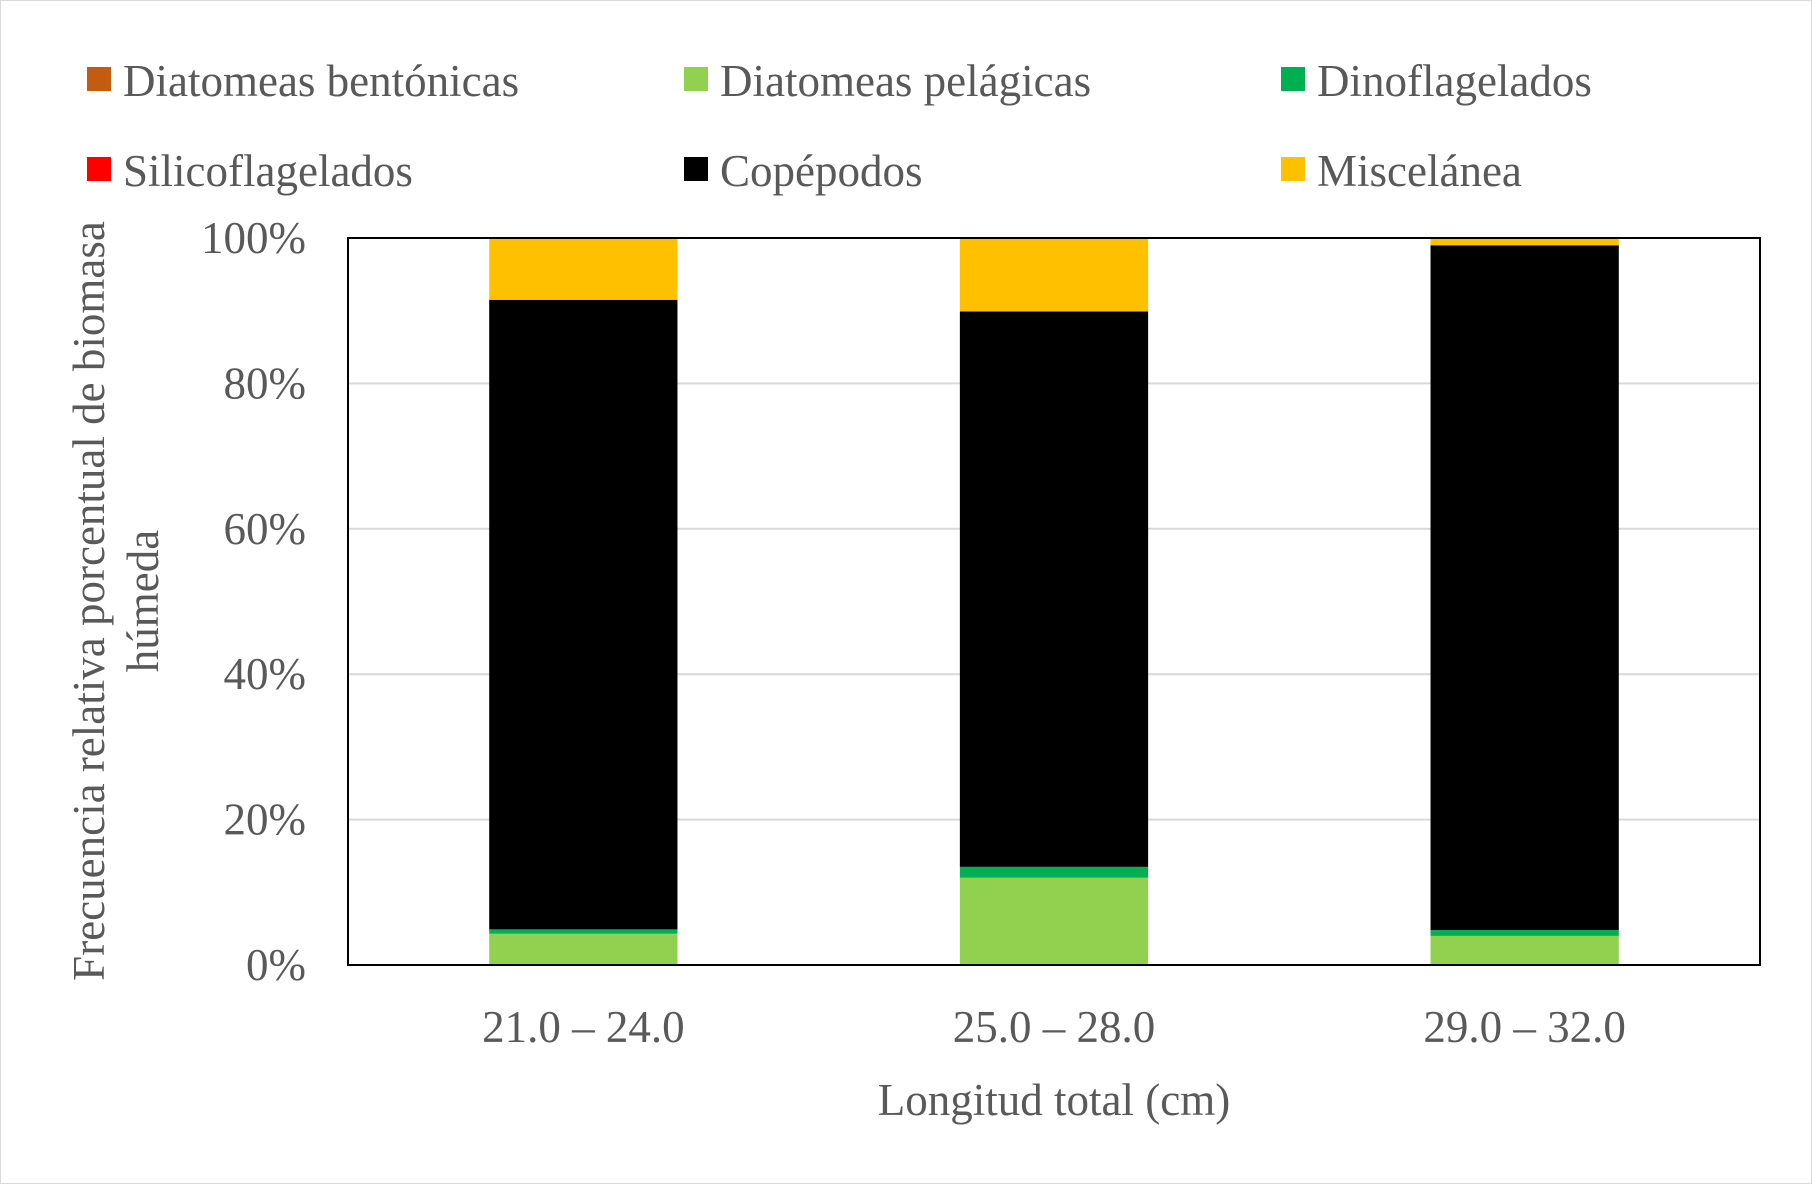 This screenshot has width=1812, height=1184. I want to click on legend-item: Silicoflagelados, so click(250, 171).